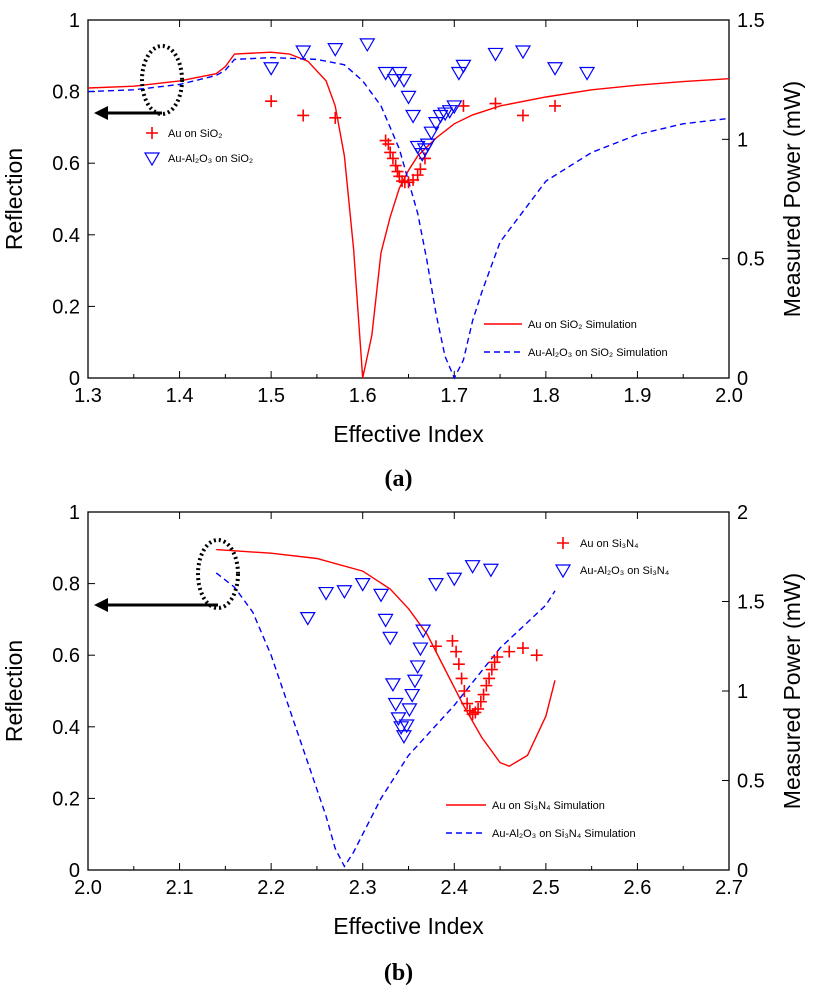 Image resolution: width=820 pixels, height=1000 pixels. Describe the element at coordinates (751, 782) in the screenshot. I see `y2-tick-label: 0.5` at that location.